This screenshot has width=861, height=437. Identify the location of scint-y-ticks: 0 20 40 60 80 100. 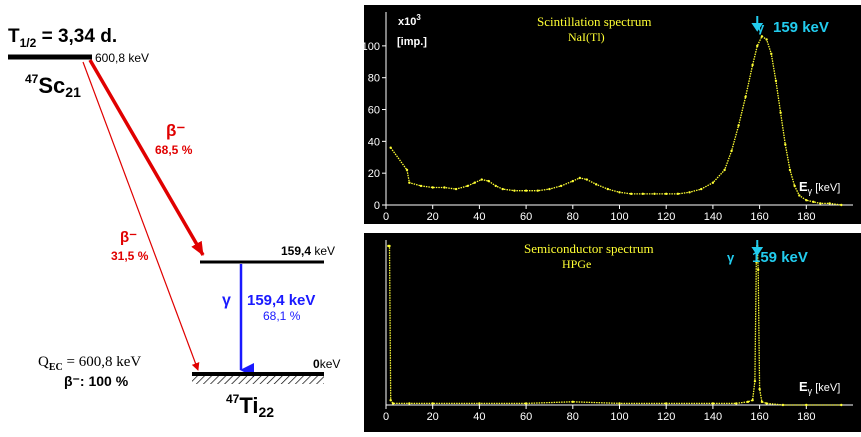
(374, 126).